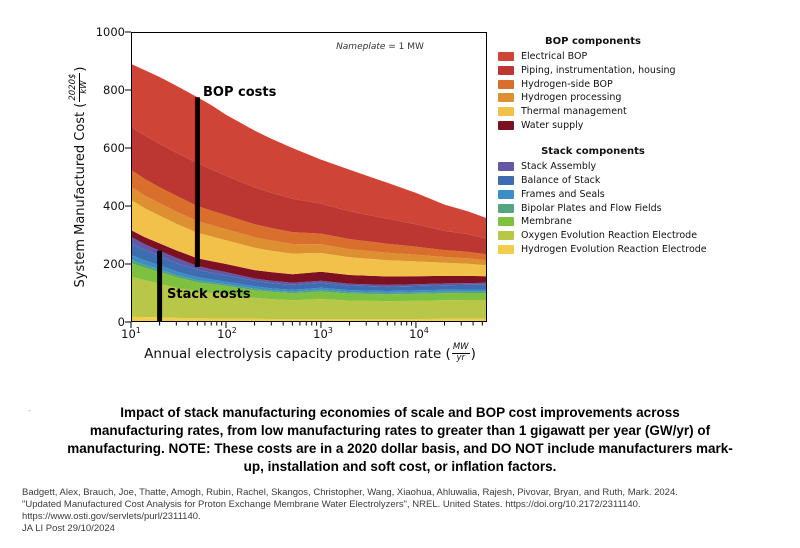 Image resolution: width=800 pixels, height=548 pixels. Describe the element at coordinates (648, 222) in the screenshot. I see `legend-item: Membrane` at that location.